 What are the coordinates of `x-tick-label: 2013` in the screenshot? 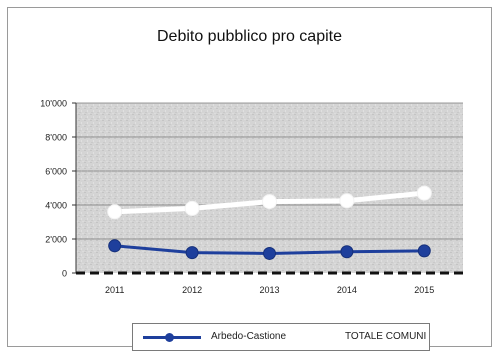 It's located at (269, 290).